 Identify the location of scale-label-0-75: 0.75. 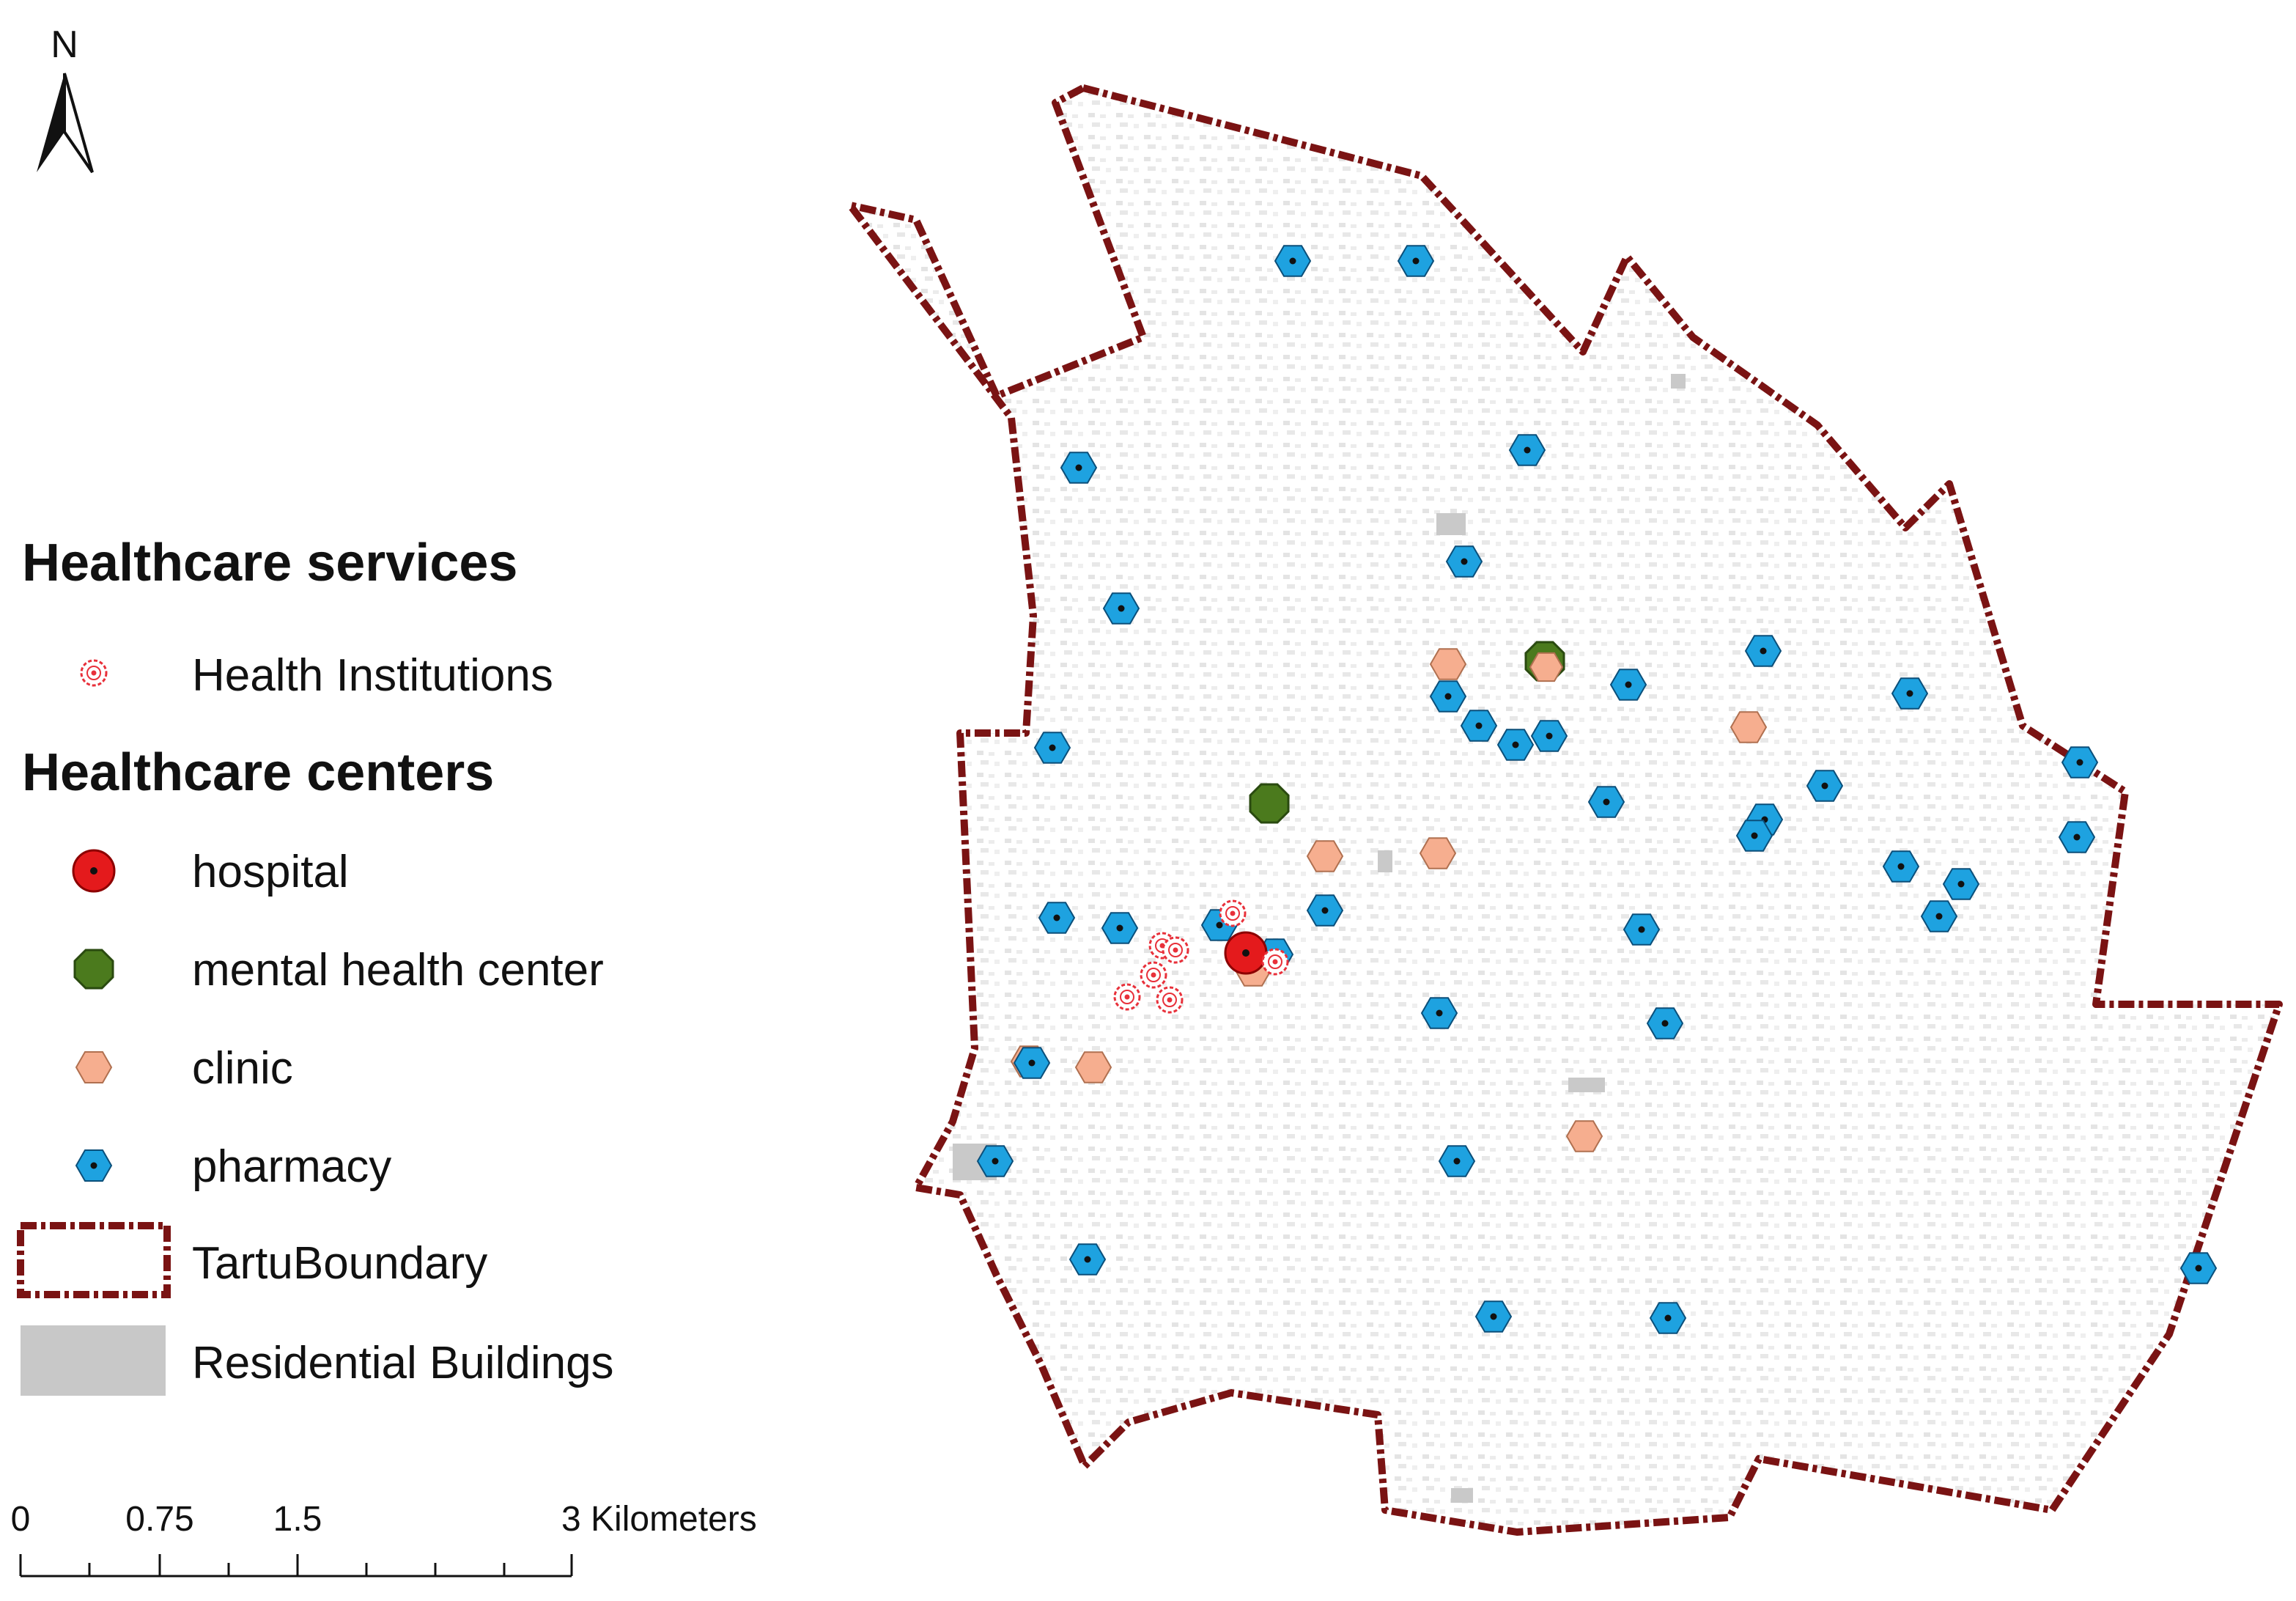
(159, 1519).